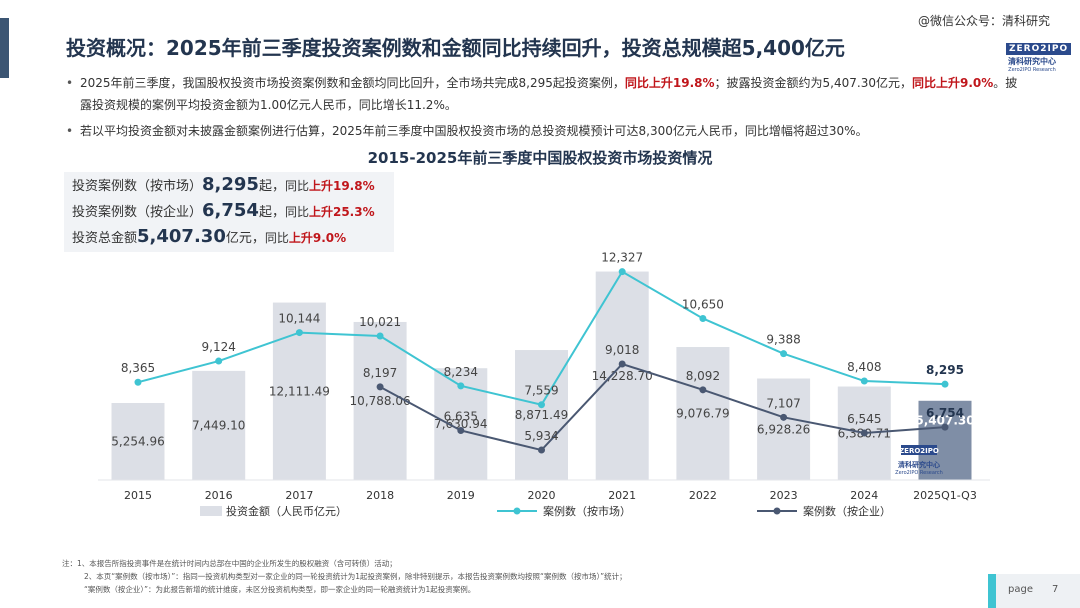  I want to click on kpi-label: 投资案例数（按市场）, so click(137, 186).